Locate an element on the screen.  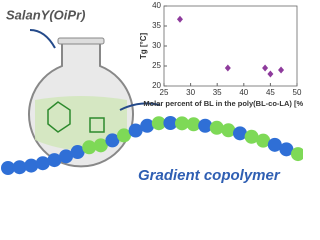
x-tick-label: 35 is located at coordinates (217, 92).